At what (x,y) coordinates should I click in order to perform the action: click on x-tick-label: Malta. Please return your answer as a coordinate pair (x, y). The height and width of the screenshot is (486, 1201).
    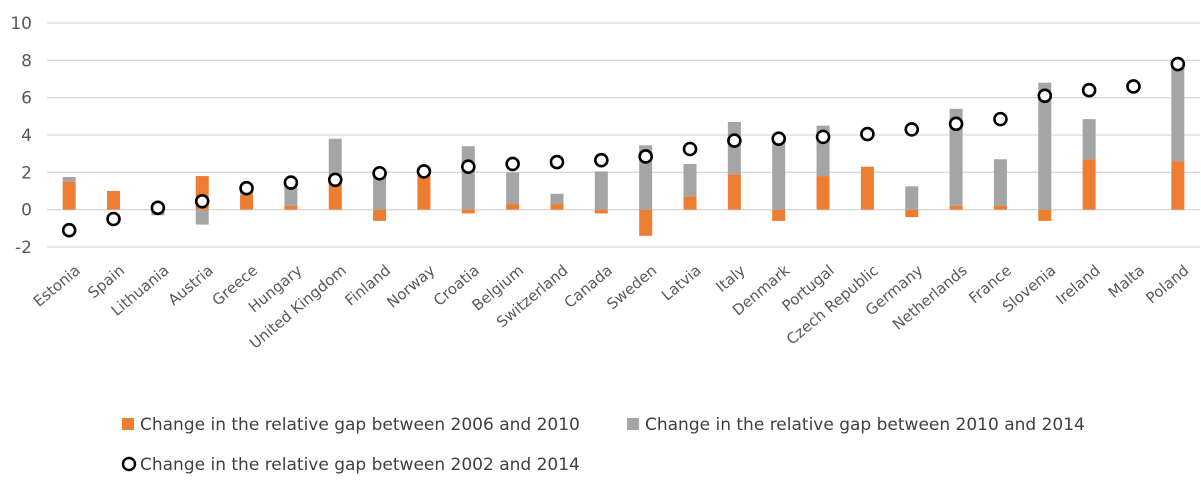
    Looking at the image, I should click on (1126, 281).